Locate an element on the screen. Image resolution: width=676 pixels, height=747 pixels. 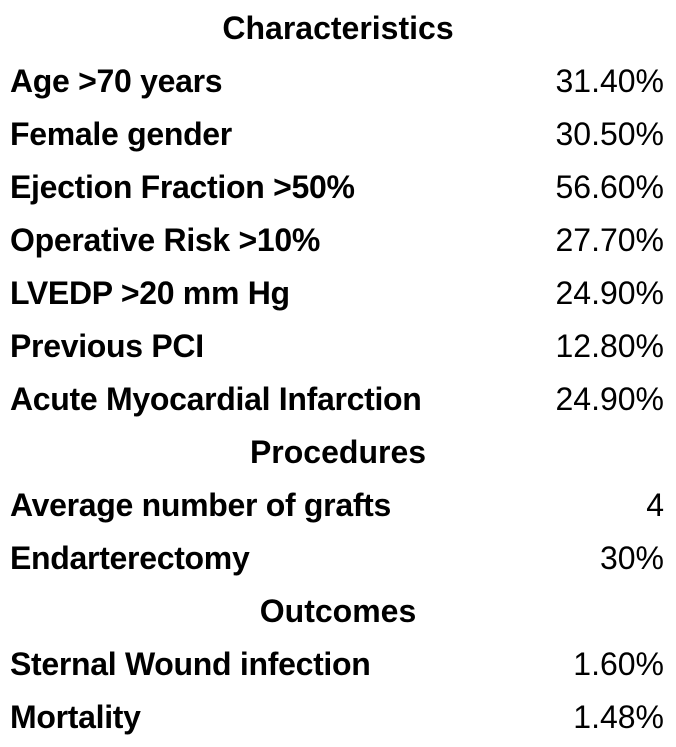
row-label: Ejection Fraction >50% is located at coordinates (182, 187).